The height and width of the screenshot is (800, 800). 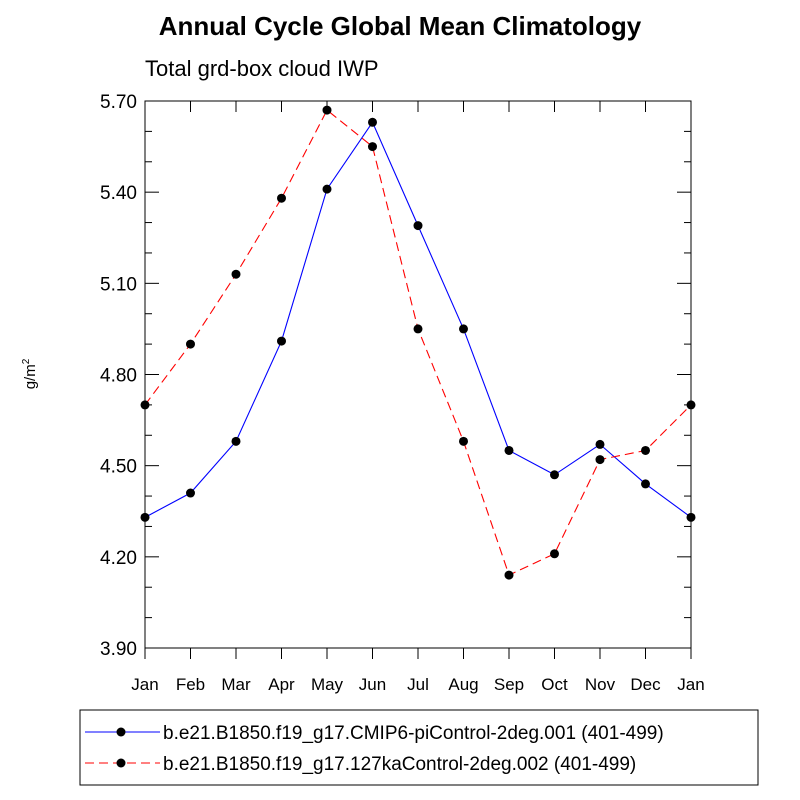 What do you see at coordinates (372, 684) in the screenshot?
I see `x-tick-label: Jun` at bounding box center [372, 684].